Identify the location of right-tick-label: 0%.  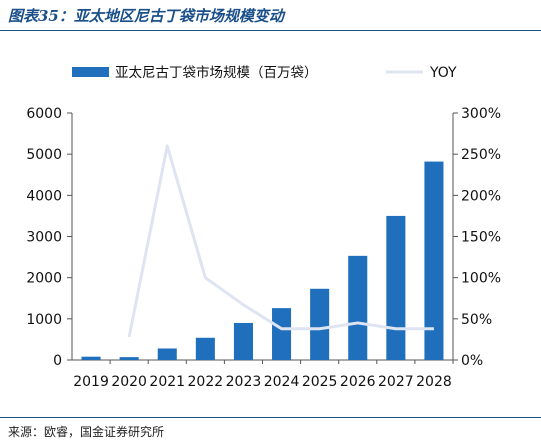
(472, 361).